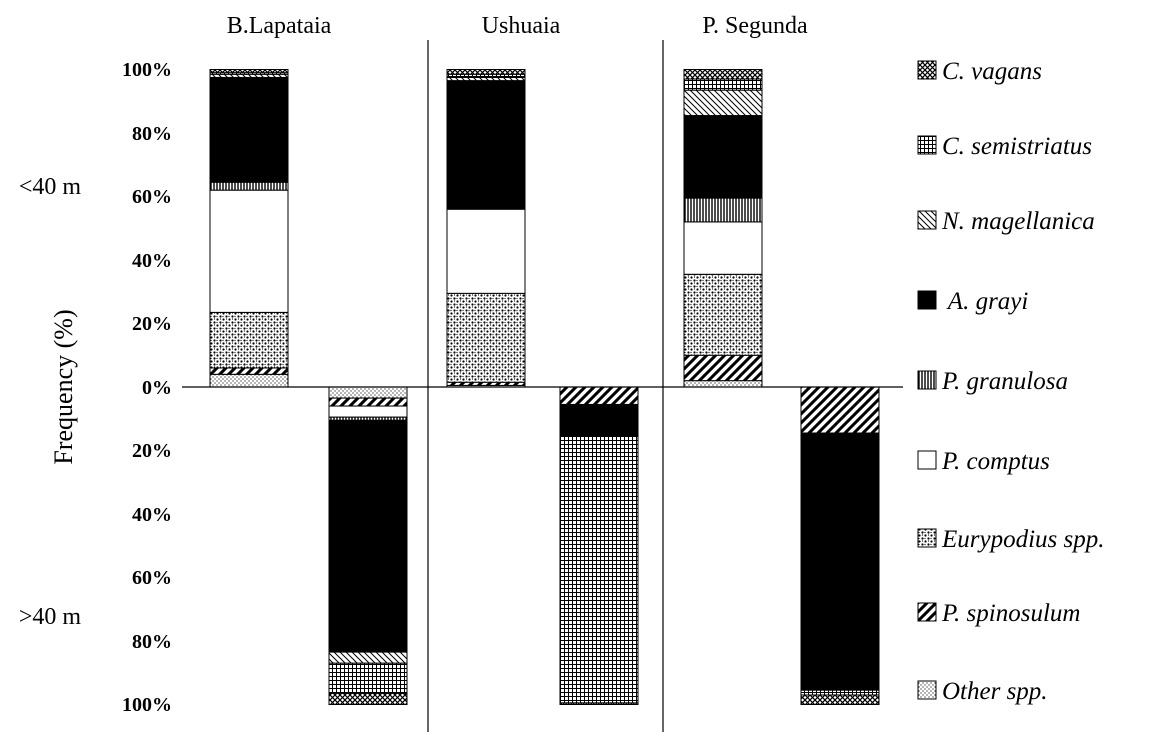 Image resolution: width=1159 pixels, height=732 pixels. What do you see at coordinates (157, 388) in the screenshot?
I see `y-tick-label: 0%` at bounding box center [157, 388].